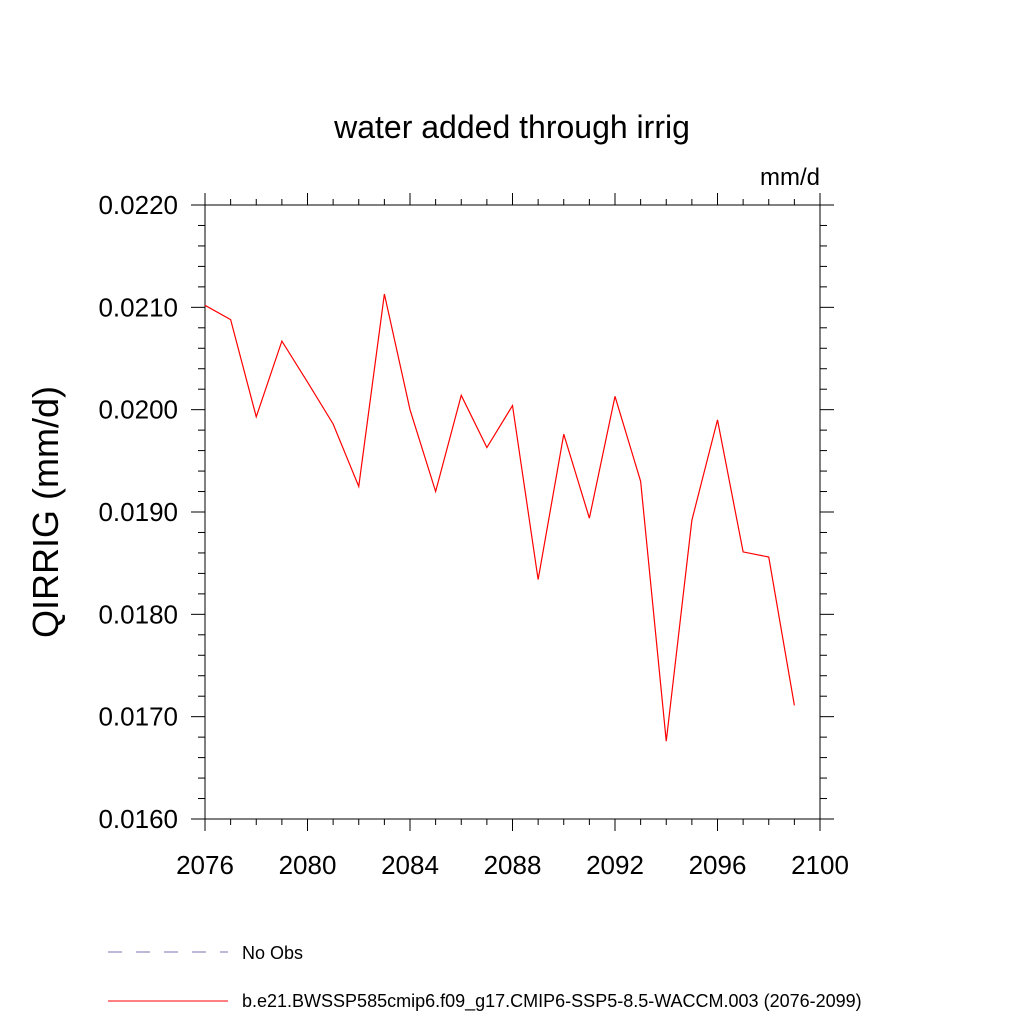 This screenshot has height=1024, width=1024. Describe the element at coordinates (820, 865) in the screenshot. I see `x-tick-label: 2100` at that location.